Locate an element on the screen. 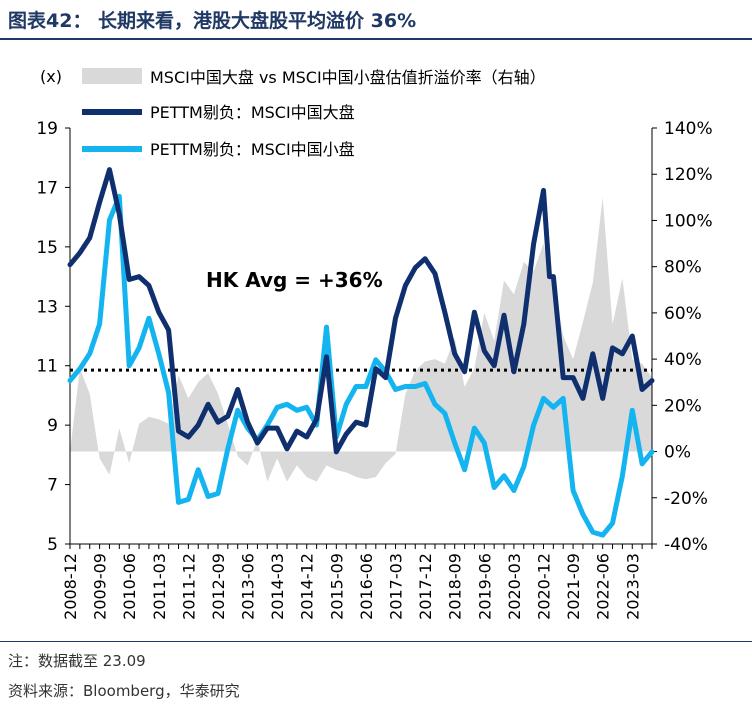 The height and width of the screenshot is (719, 752). y-right-tick-label: -20% is located at coordinates (686, 499).